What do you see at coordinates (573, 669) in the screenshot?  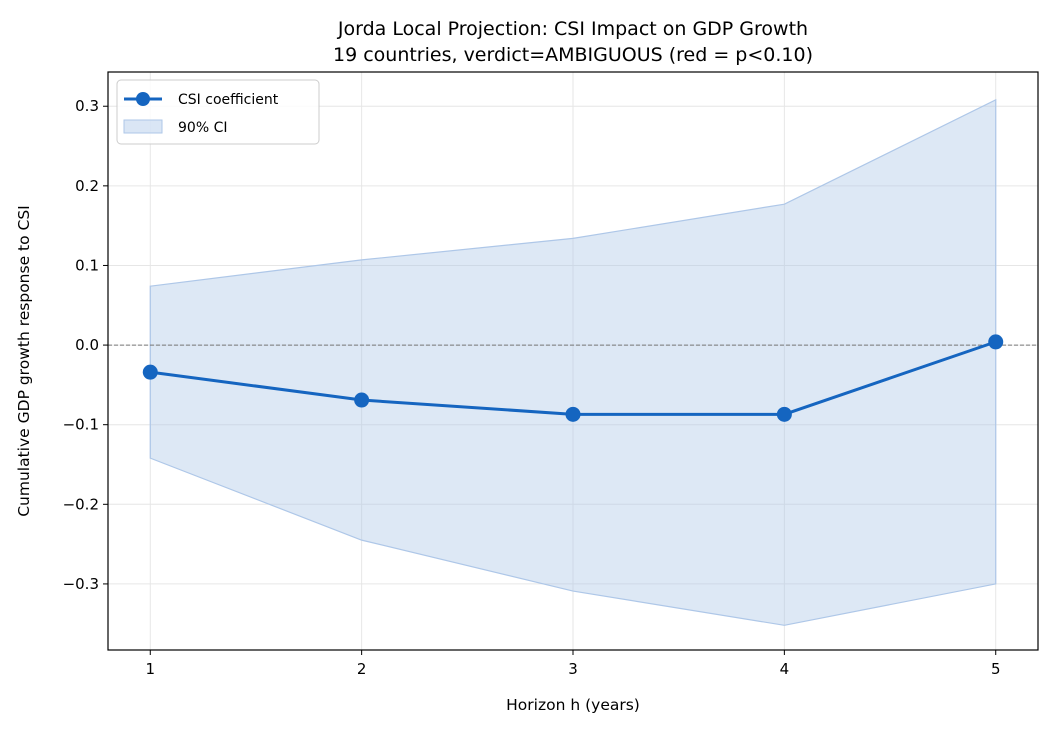 I see `x-tick-label: 3` at bounding box center [573, 669].